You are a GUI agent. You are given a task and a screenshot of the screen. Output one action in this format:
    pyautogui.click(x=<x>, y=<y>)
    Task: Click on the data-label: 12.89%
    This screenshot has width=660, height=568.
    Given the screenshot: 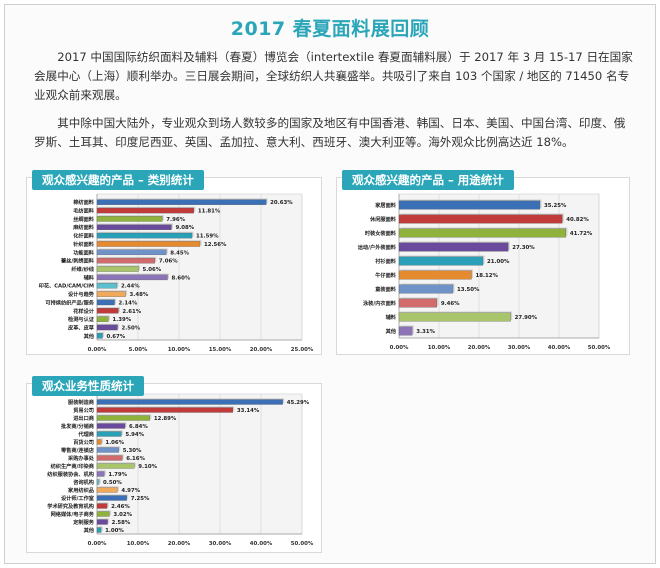 What is the action you would take?
    pyautogui.click(x=165, y=419)
    